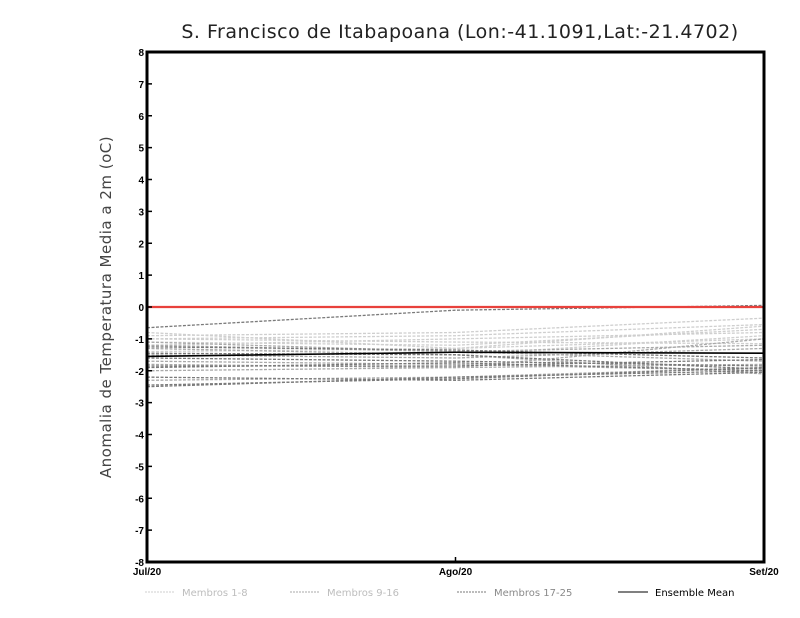  I want to click on y-tick-label: -8, so click(139, 563).